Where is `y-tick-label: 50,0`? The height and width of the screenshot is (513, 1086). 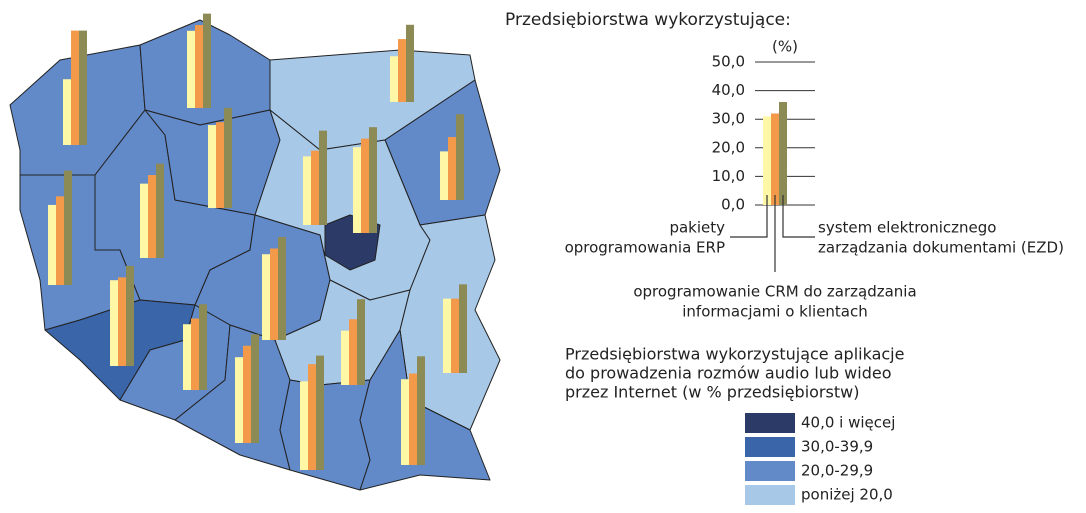 y-tick-label: 50,0 is located at coordinates (728, 62).